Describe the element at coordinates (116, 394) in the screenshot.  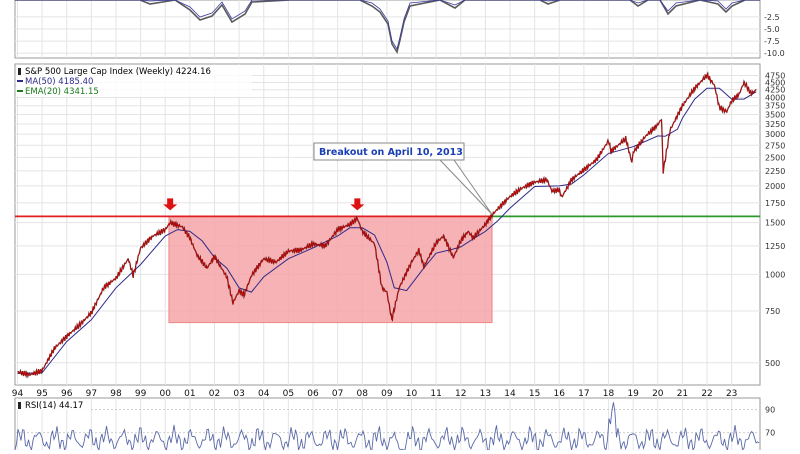
I see `x-tick-label: 98` at that location.